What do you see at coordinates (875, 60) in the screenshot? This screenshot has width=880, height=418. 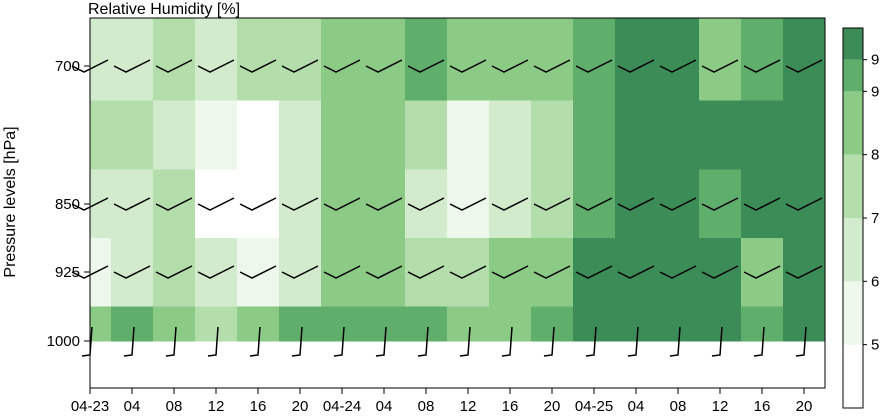 I see `colorbar-tick-label: 95` at bounding box center [875, 60].